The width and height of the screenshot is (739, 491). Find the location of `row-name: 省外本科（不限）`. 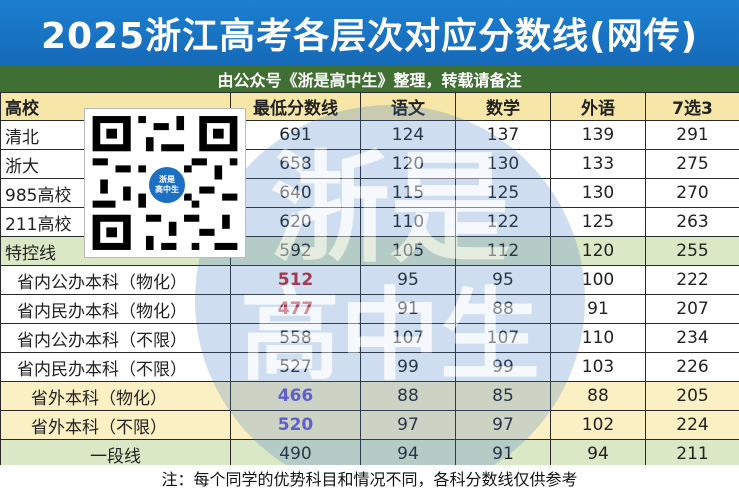

row-name: 省外本科（不限） is located at coordinates (115, 425).